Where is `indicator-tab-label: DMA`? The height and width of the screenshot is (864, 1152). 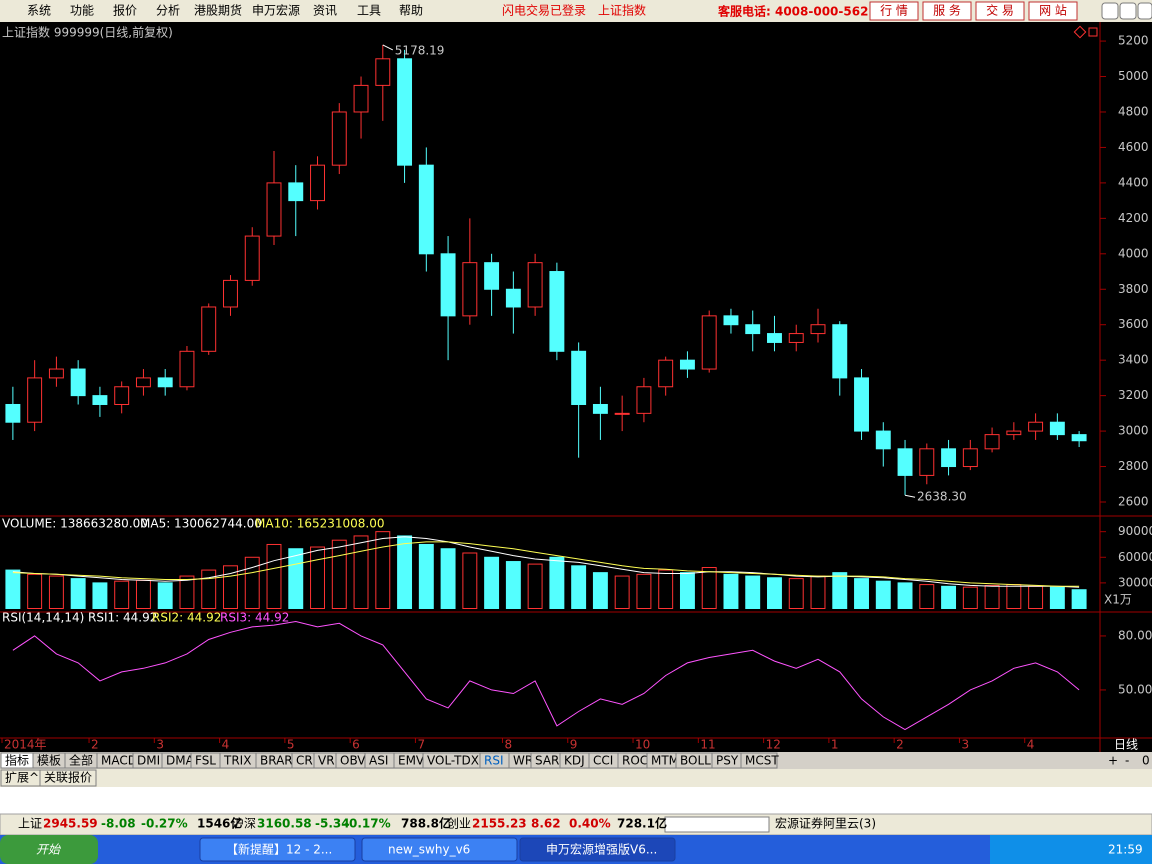
indicator-tab-label: DMA is located at coordinates (180, 761).